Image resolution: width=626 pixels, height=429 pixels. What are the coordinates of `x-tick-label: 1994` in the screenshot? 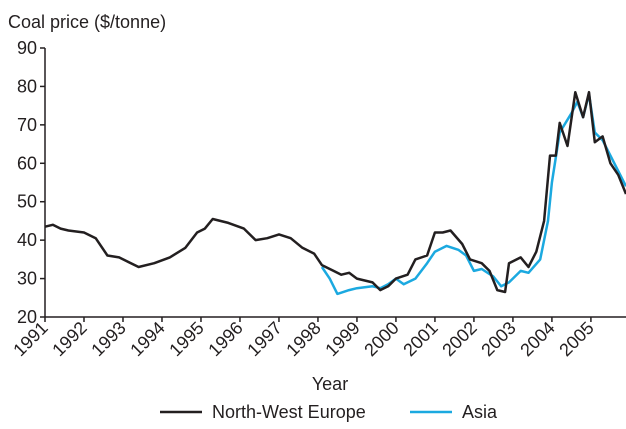 It's located at (147, 339).